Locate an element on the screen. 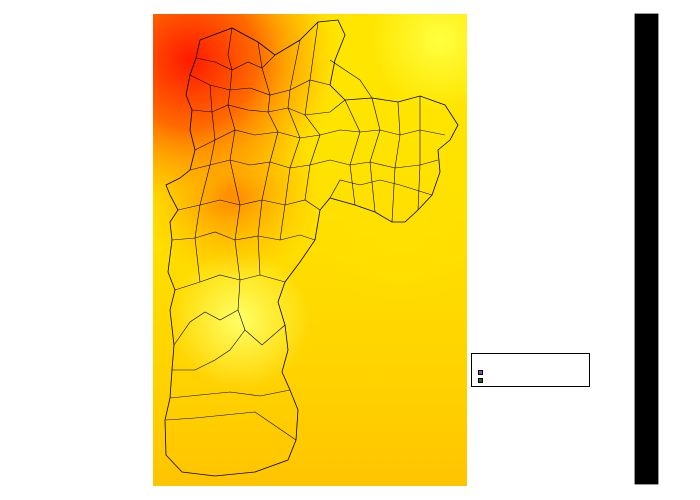 Image resolution: width=700 pixels, height=500 pixels. legend is located at coordinates (530, 370).